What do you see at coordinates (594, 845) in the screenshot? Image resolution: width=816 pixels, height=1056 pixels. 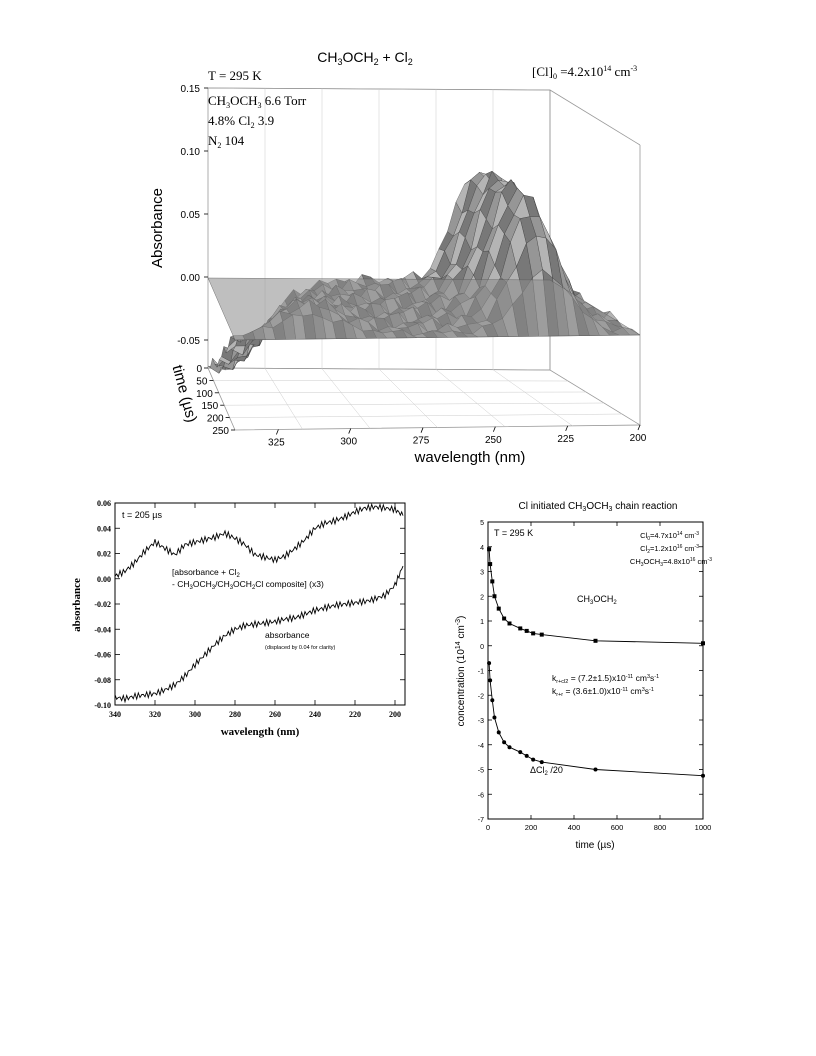 I see `kinetics-x-label: time (µs)` at bounding box center [594, 845].